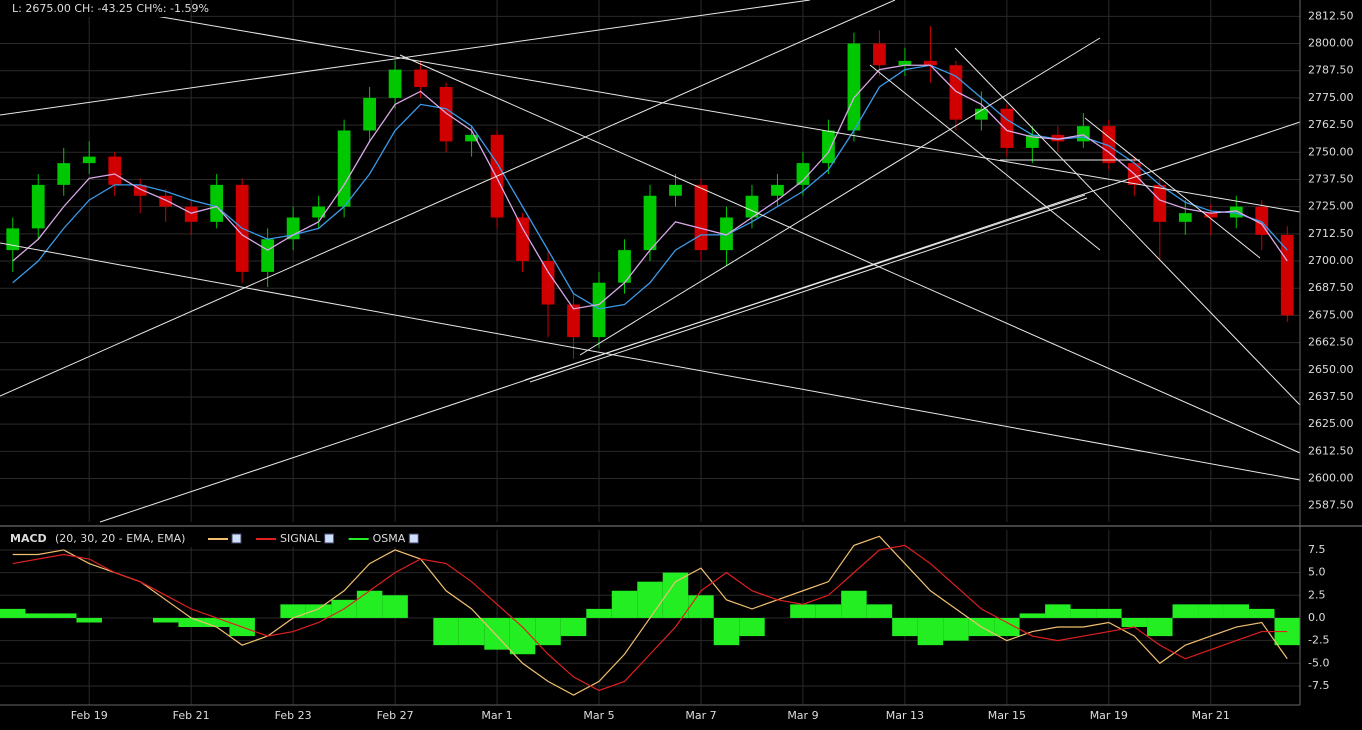 This screenshot has width=1362, height=730. I want to click on y-tick-label: 7.5, so click(1317, 549).